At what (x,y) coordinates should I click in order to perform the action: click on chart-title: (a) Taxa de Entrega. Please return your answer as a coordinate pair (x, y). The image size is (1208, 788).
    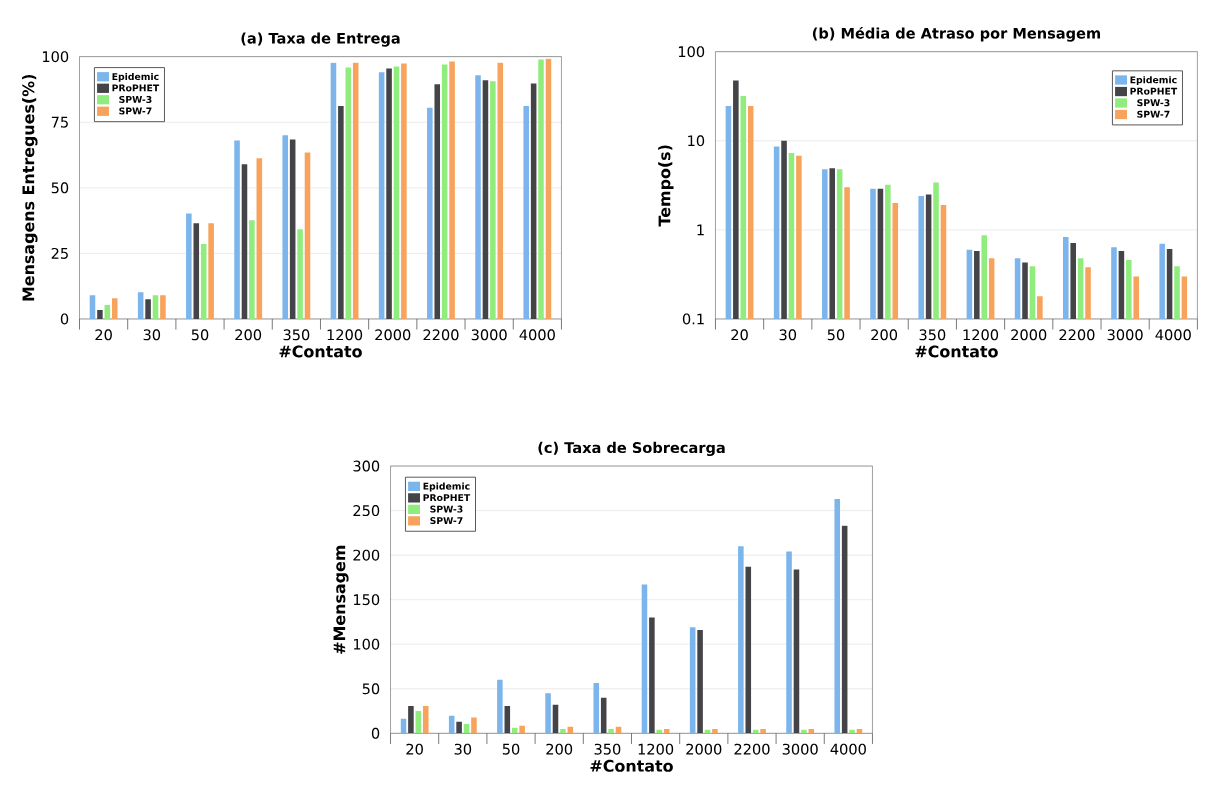
    Looking at the image, I should click on (320, 39).